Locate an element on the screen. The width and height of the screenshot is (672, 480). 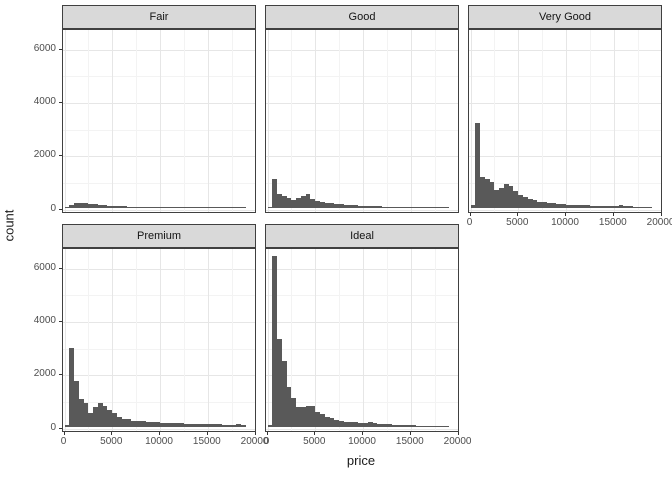
y-tick-label: 6000 is located at coordinates (44, 48).